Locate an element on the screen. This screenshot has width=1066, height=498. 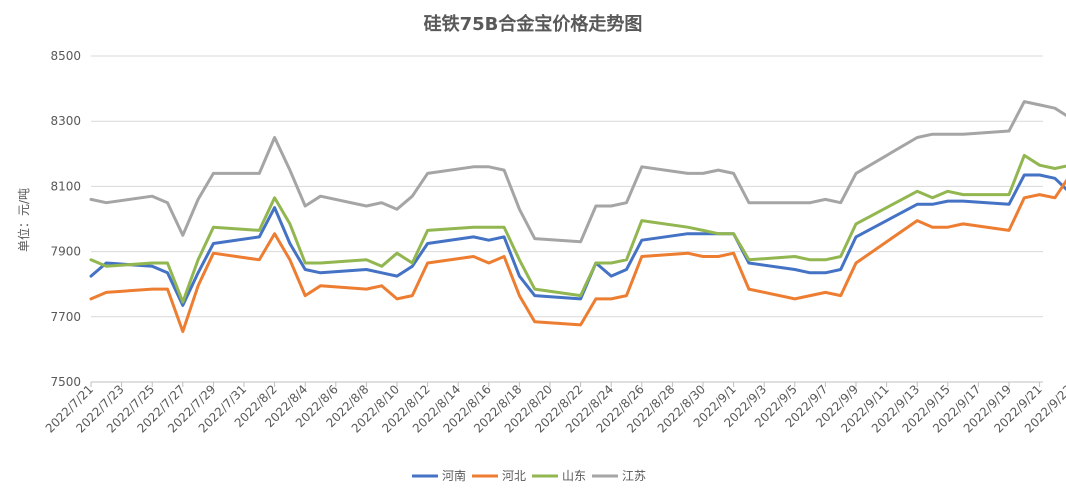
y-tick-label: 8100 is located at coordinates (65, 186).